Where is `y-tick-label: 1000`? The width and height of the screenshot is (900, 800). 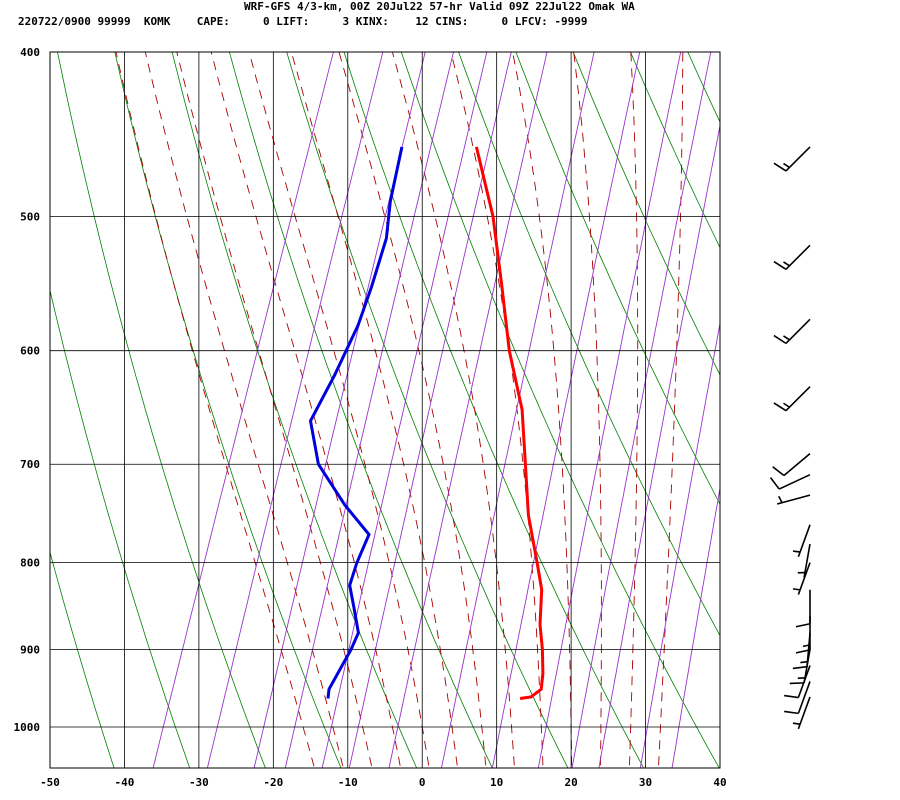 y-tick-label: 1000 is located at coordinates (27, 727).